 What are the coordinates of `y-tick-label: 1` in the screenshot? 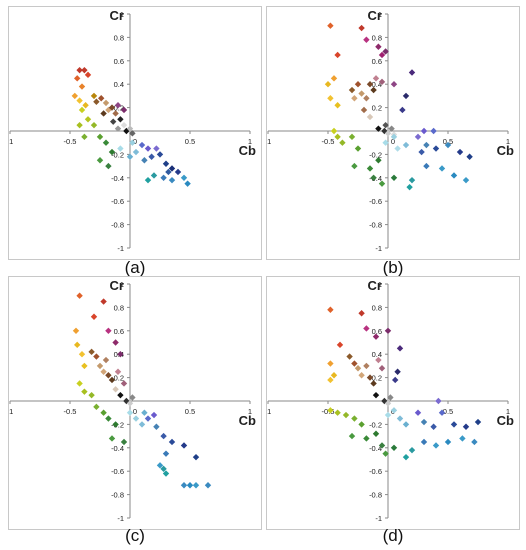 It's located at (380, 284).